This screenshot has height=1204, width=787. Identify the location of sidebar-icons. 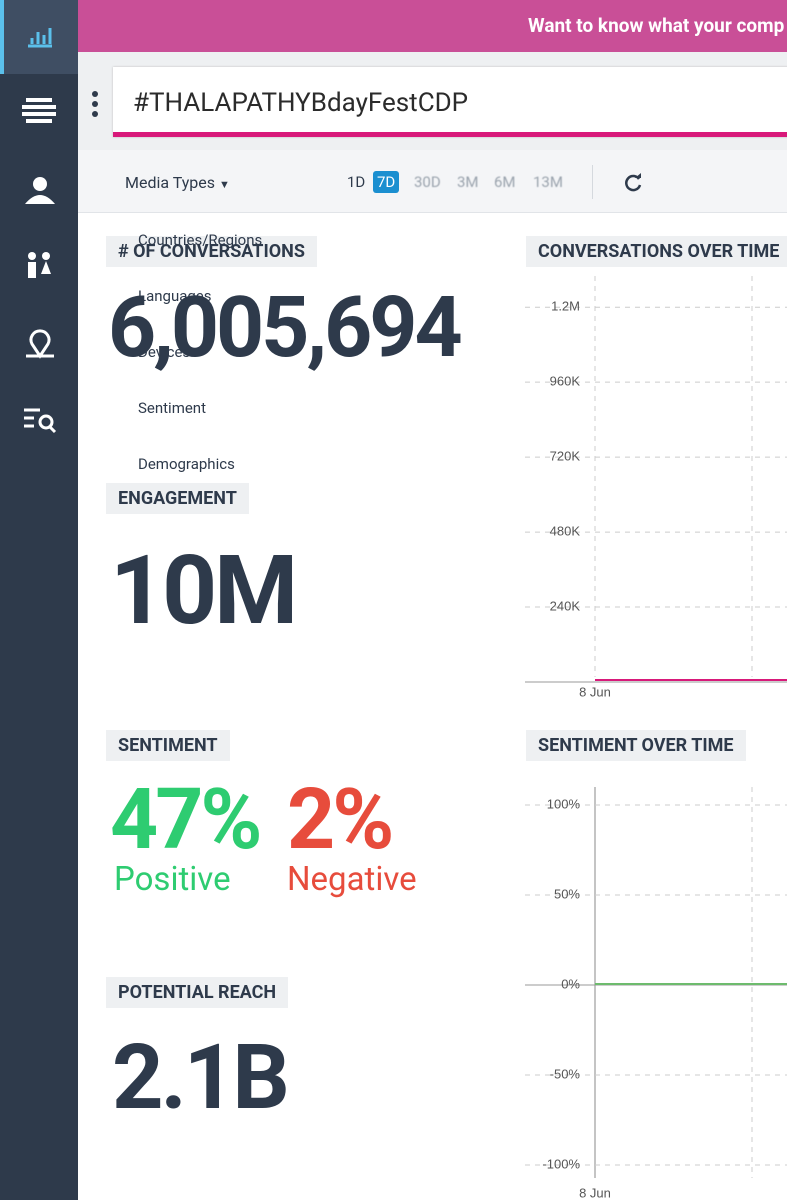
(39, 217).